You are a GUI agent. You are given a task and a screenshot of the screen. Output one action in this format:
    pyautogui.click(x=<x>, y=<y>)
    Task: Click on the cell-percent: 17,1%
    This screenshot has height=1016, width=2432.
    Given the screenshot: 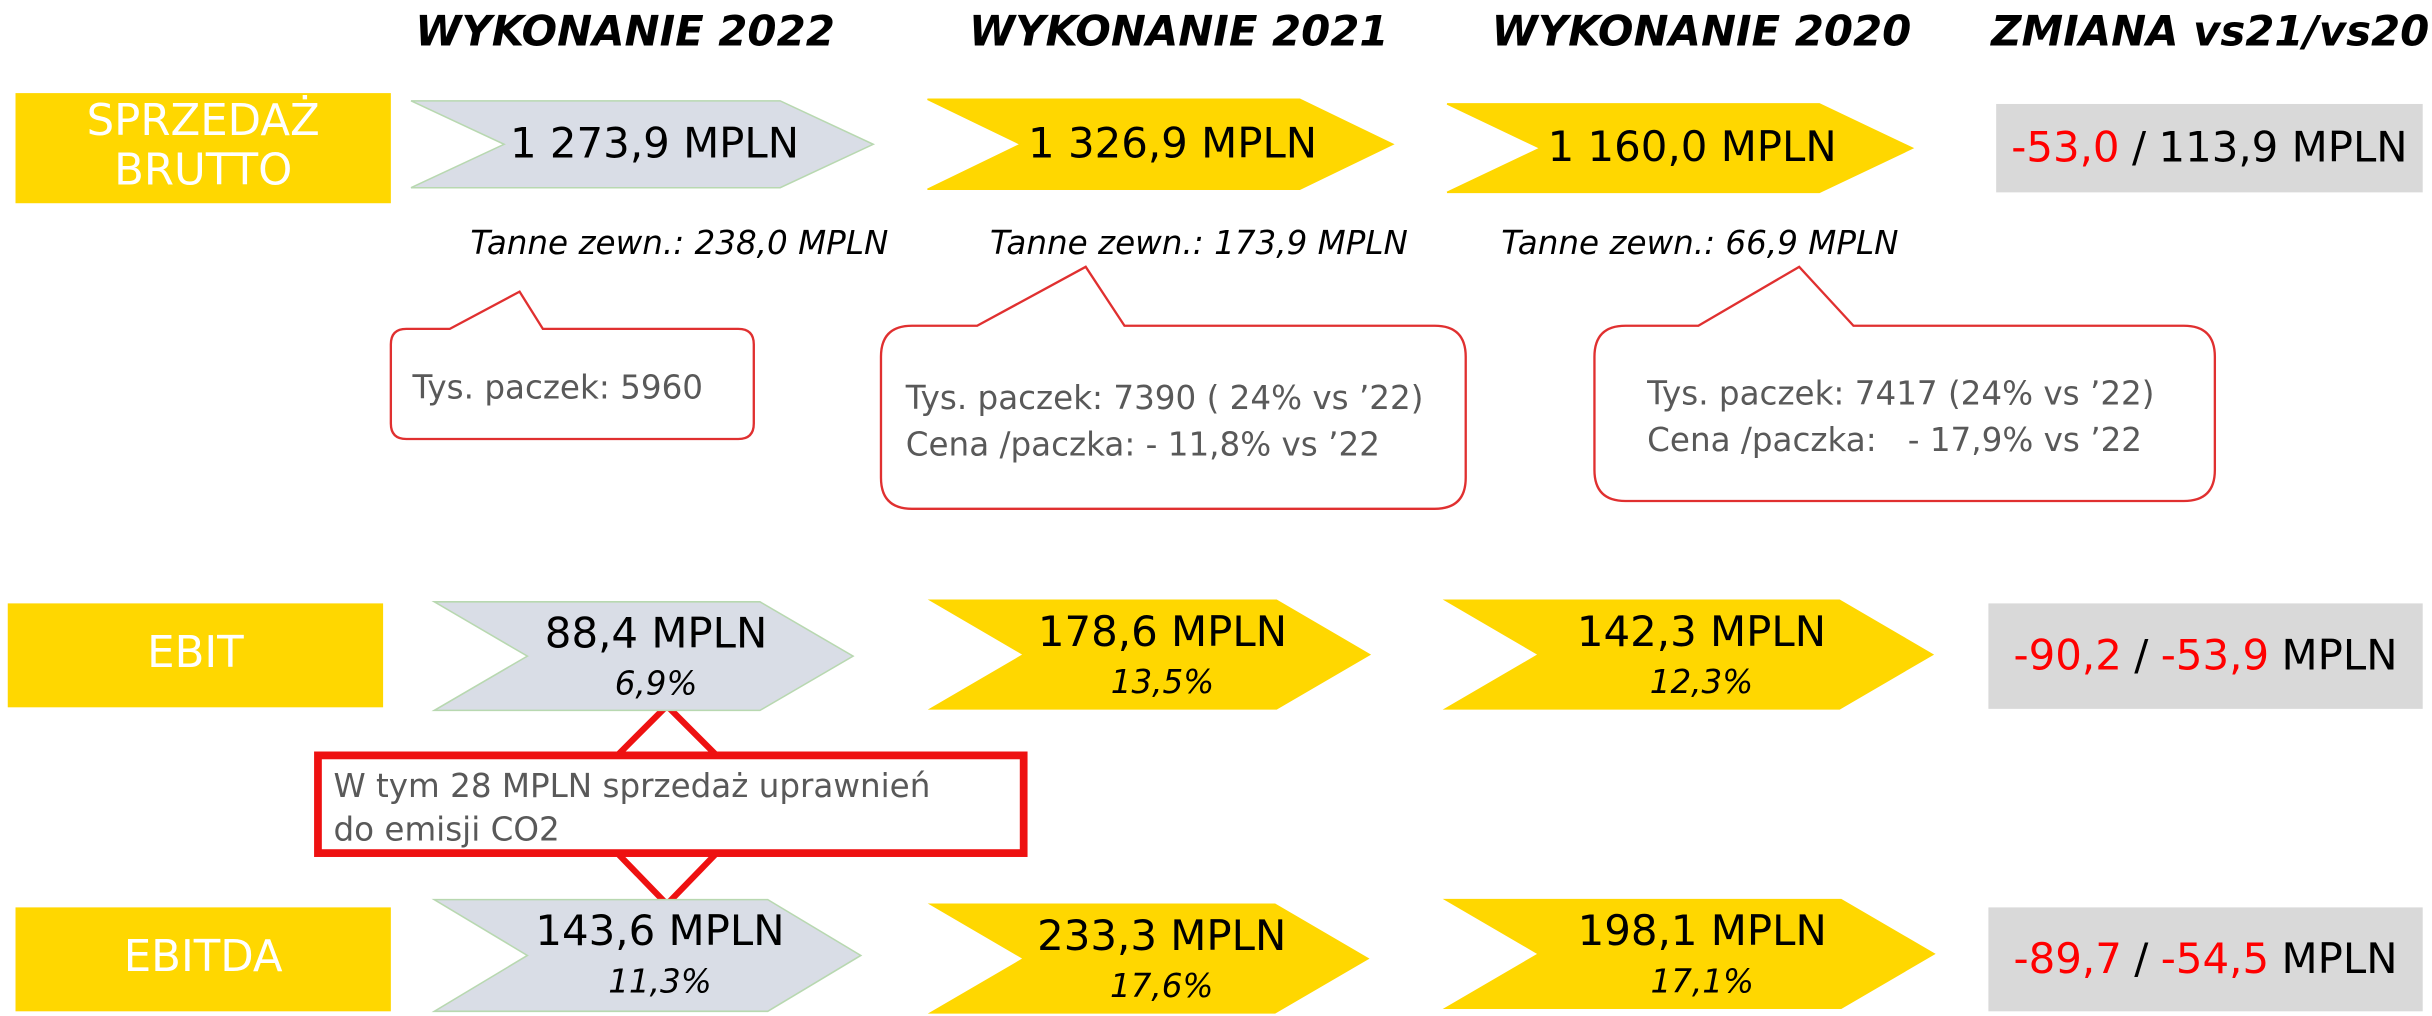 What is the action you would take?
    pyautogui.click(x=1702, y=981)
    